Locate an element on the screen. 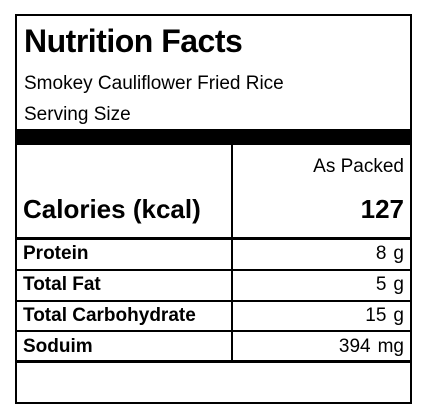  nutrient-label-total-fat: Total Fat is located at coordinates (62, 284).